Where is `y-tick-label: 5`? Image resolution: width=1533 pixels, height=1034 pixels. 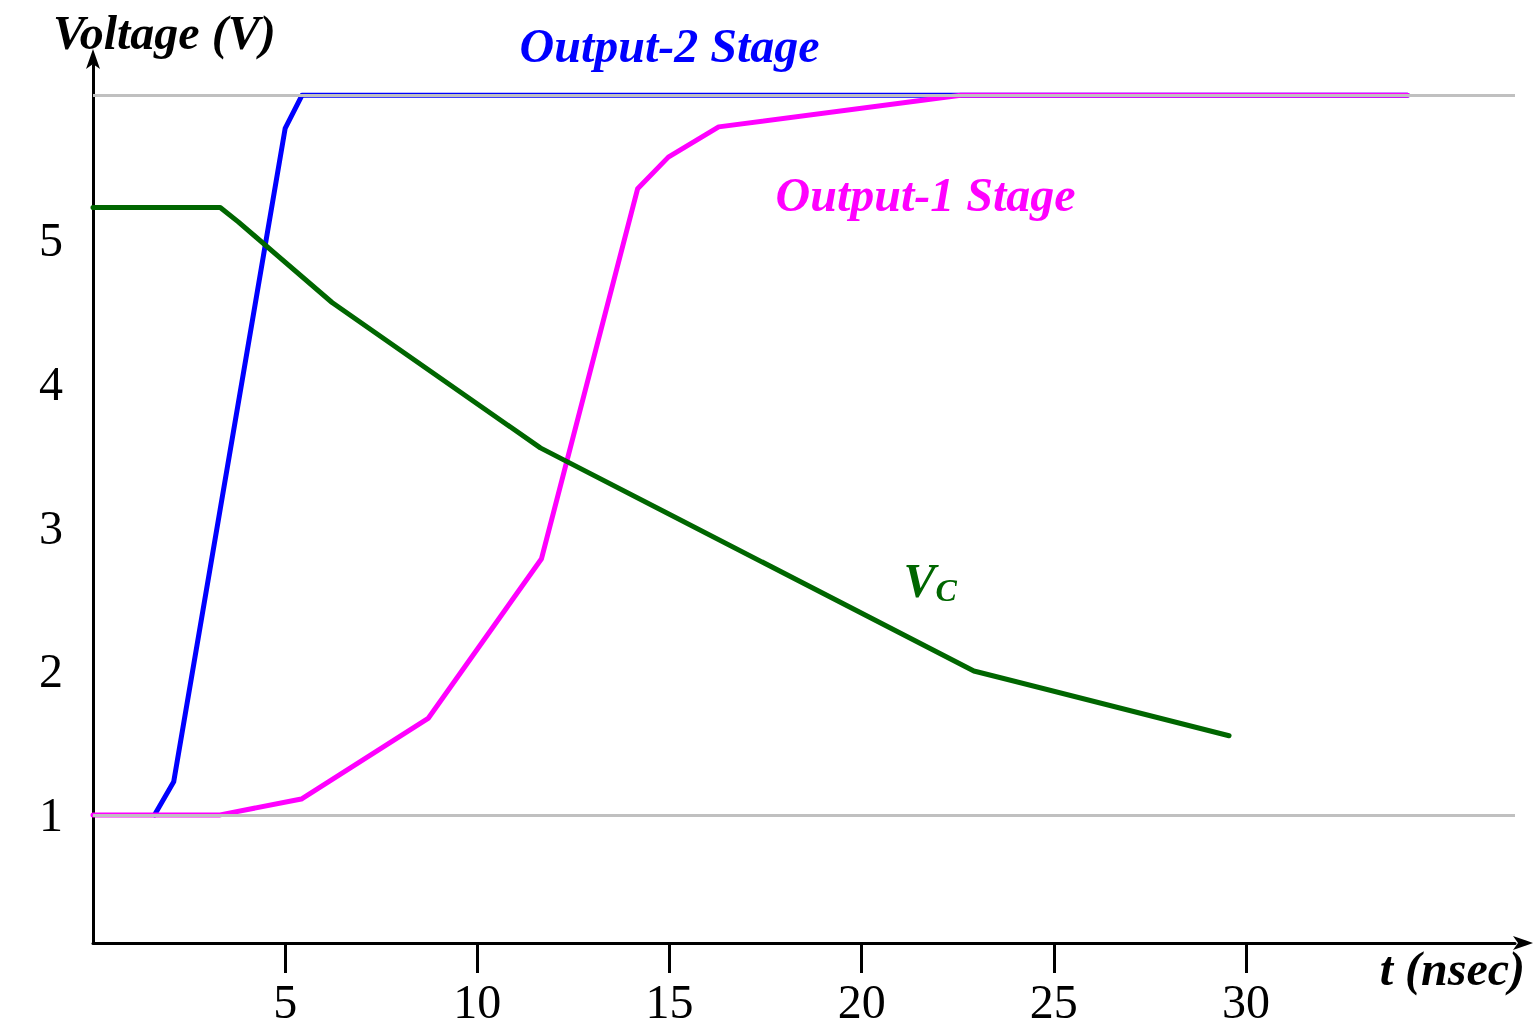 y-tick-label: 5 is located at coordinates (51, 239).